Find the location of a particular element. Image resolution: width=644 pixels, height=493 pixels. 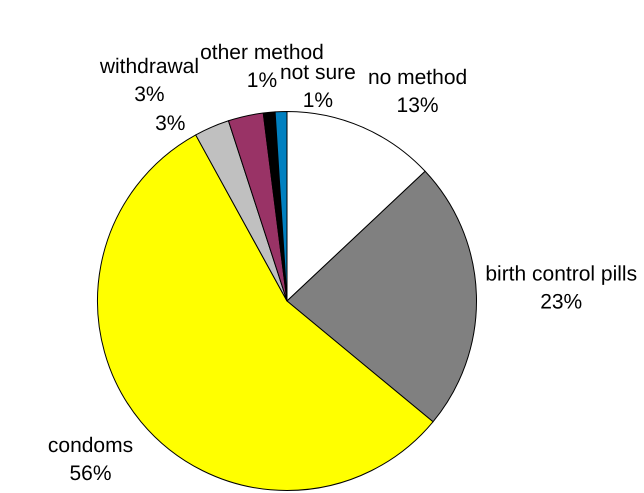

data-label: 13% is located at coordinates (417, 106).